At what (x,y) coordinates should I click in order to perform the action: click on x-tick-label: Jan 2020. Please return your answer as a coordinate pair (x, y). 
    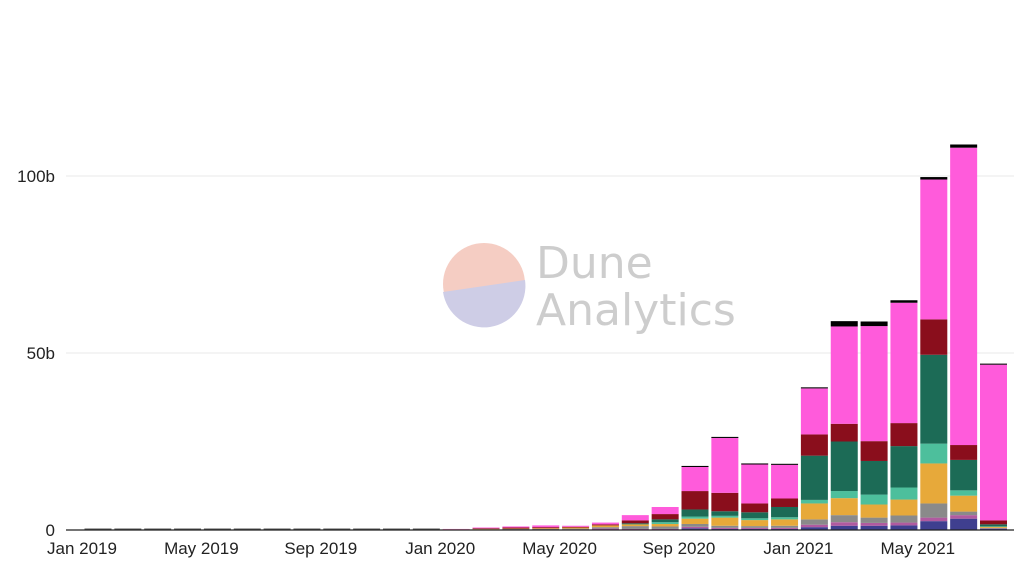
    Looking at the image, I should click on (440, 548).